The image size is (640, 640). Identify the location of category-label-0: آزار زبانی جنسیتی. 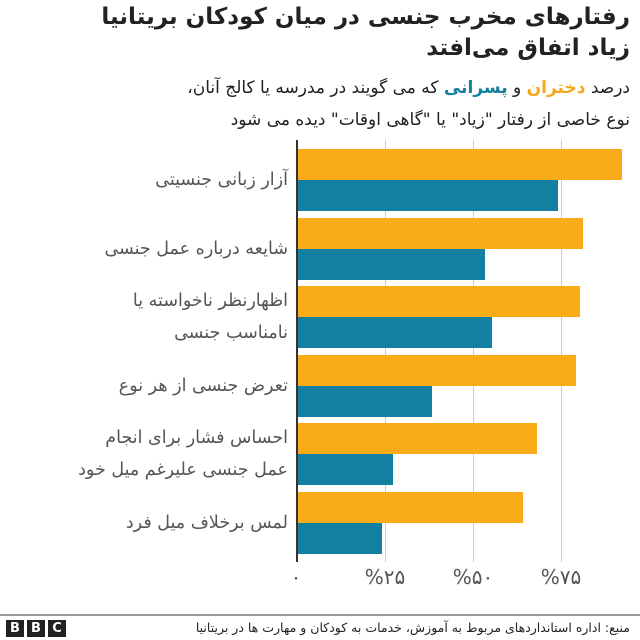
(158, 180).